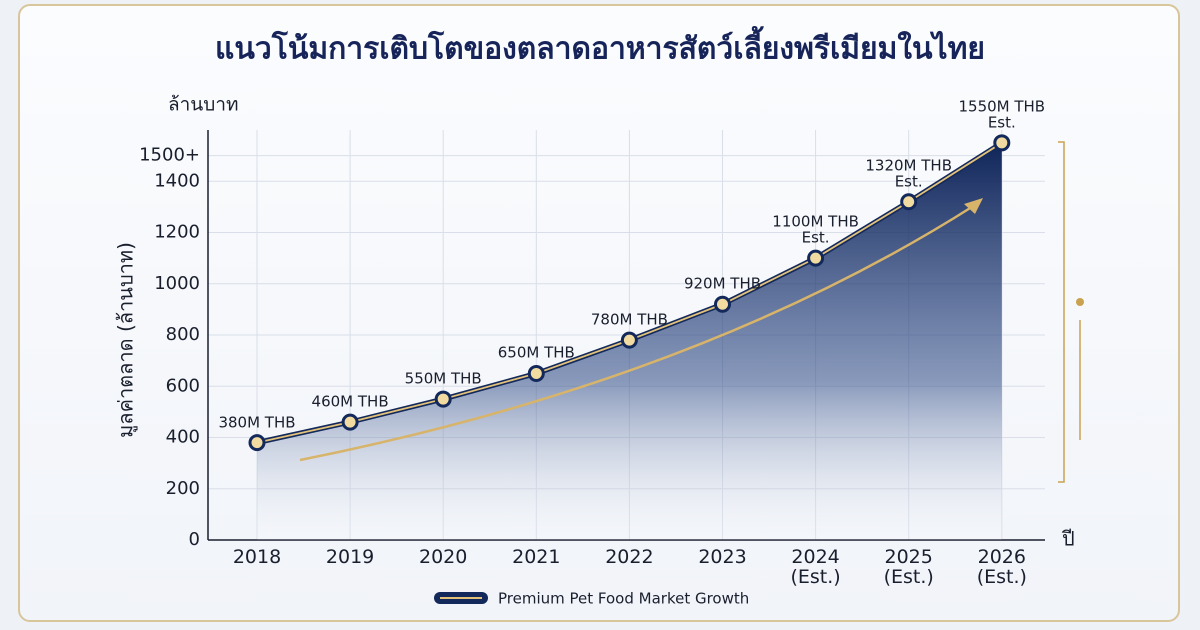 The height and width of the screenshot is (630, 1200). I want to click on data-label: 780M THB, so click(629, 319).